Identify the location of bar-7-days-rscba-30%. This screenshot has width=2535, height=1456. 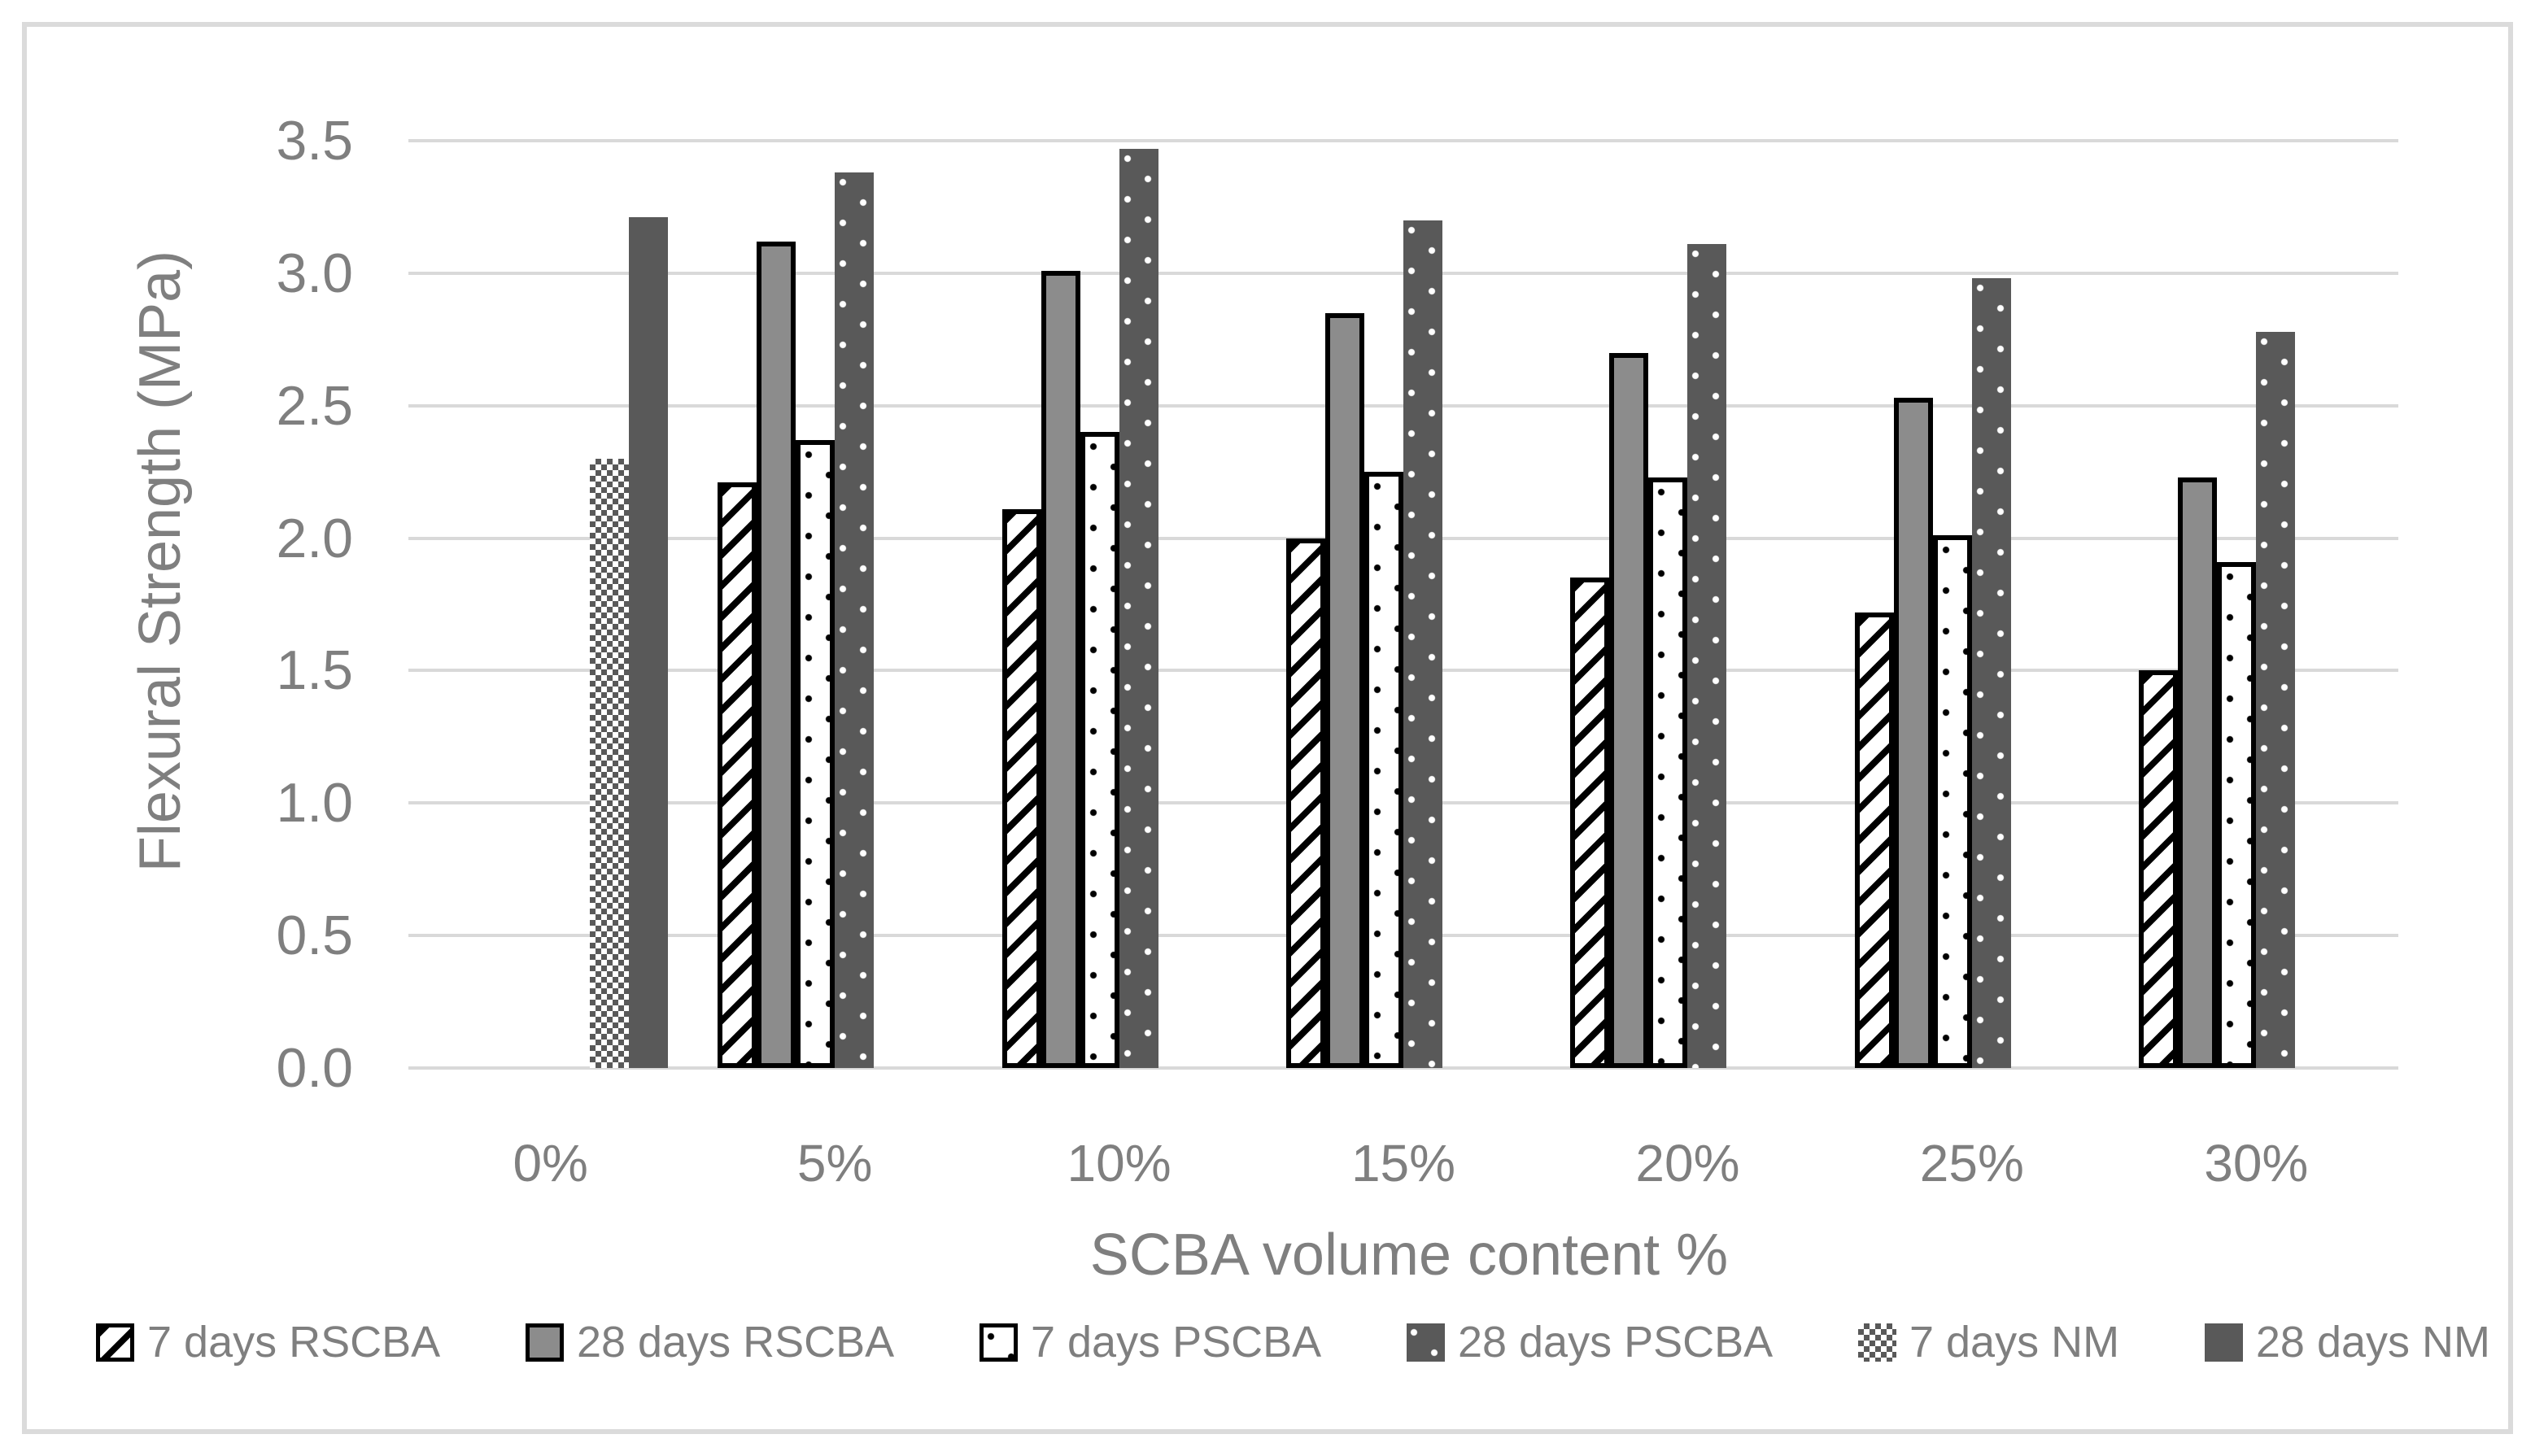
(2159, 869).